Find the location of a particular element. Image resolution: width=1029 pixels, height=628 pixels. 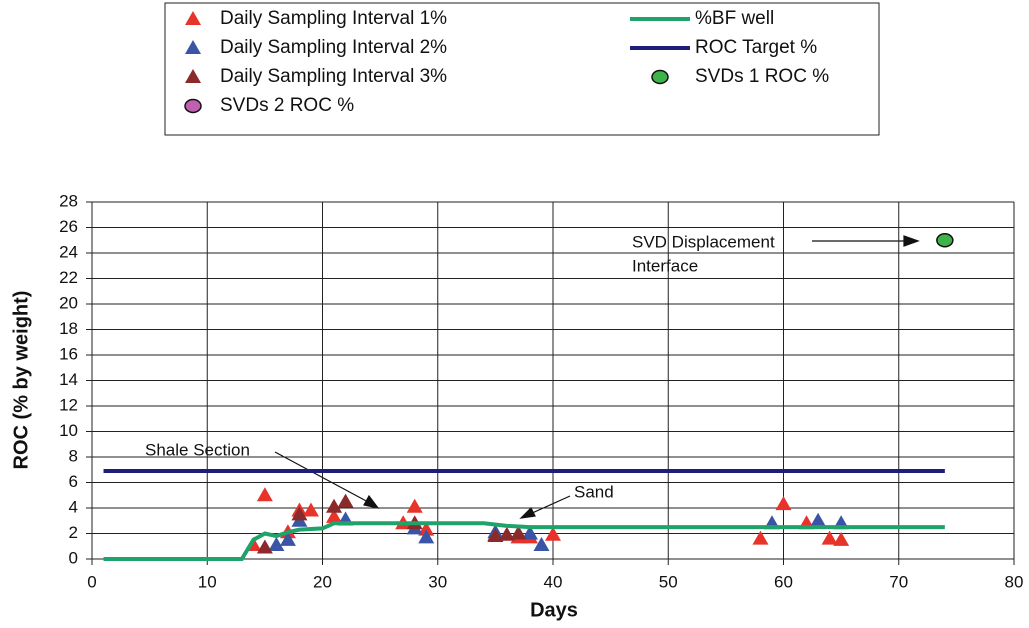

x-tick-label: 80 is located at coordinates (1014, 581).